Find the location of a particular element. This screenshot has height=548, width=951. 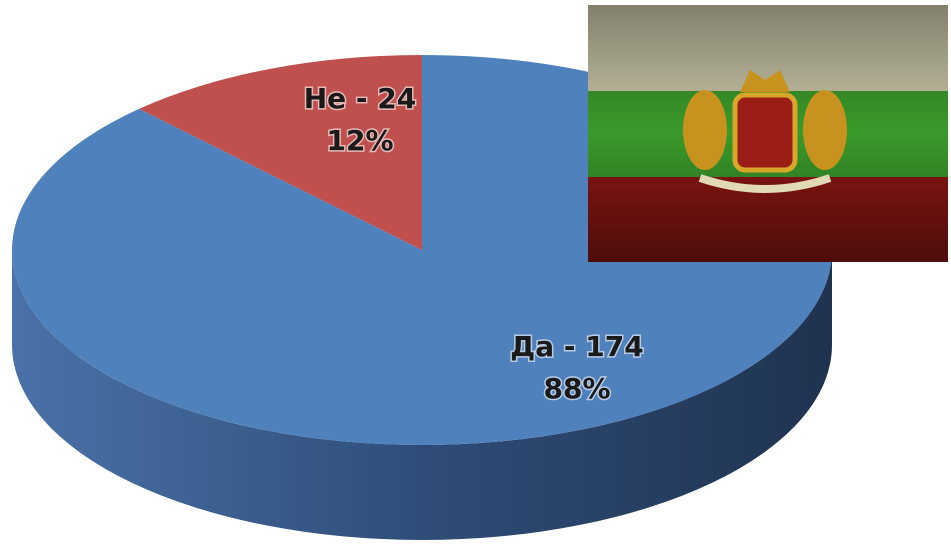

data-label: Не - 24 is located at coordinates (360, 98).